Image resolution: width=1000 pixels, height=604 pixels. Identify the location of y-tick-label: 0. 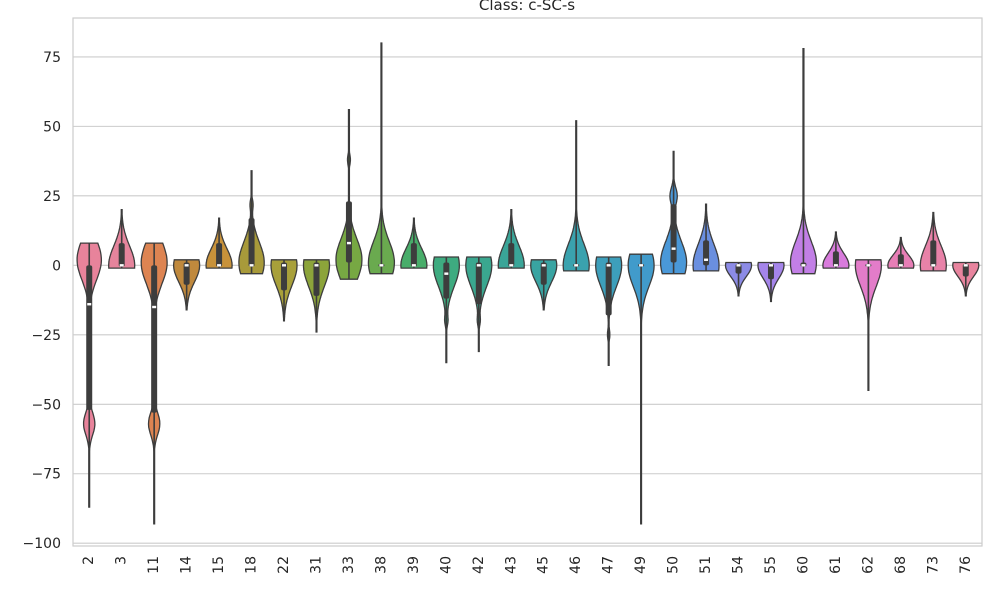
(56, 266).